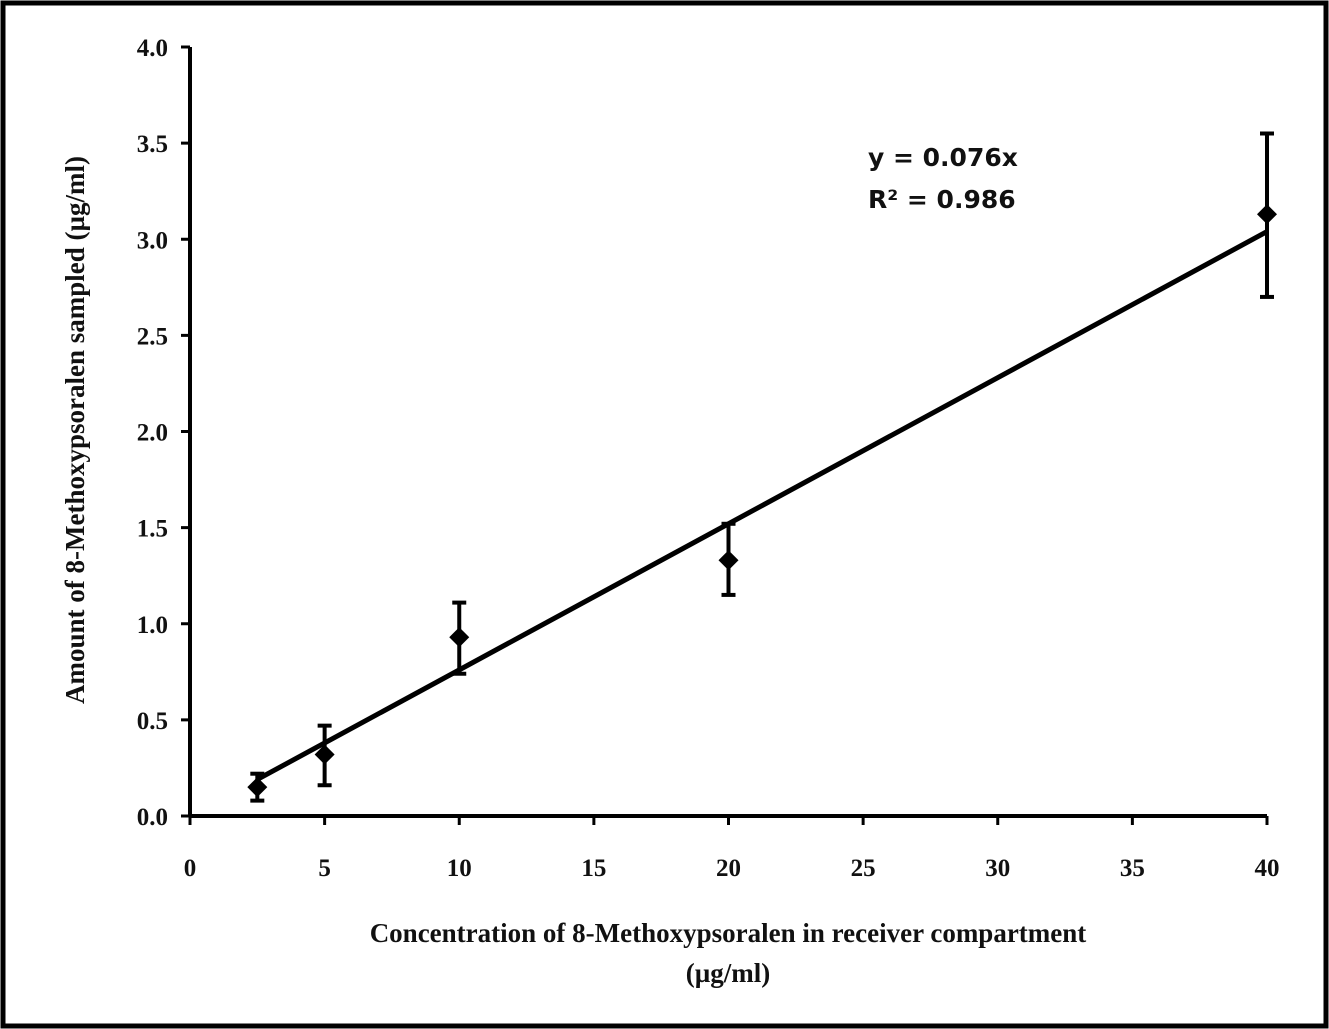 Image resolution: width=1329 pixels, height=1029 pixels. Describe the element at coordinates (324, 868) in the screenshot. I see `x-tick-label: 5` at that location.